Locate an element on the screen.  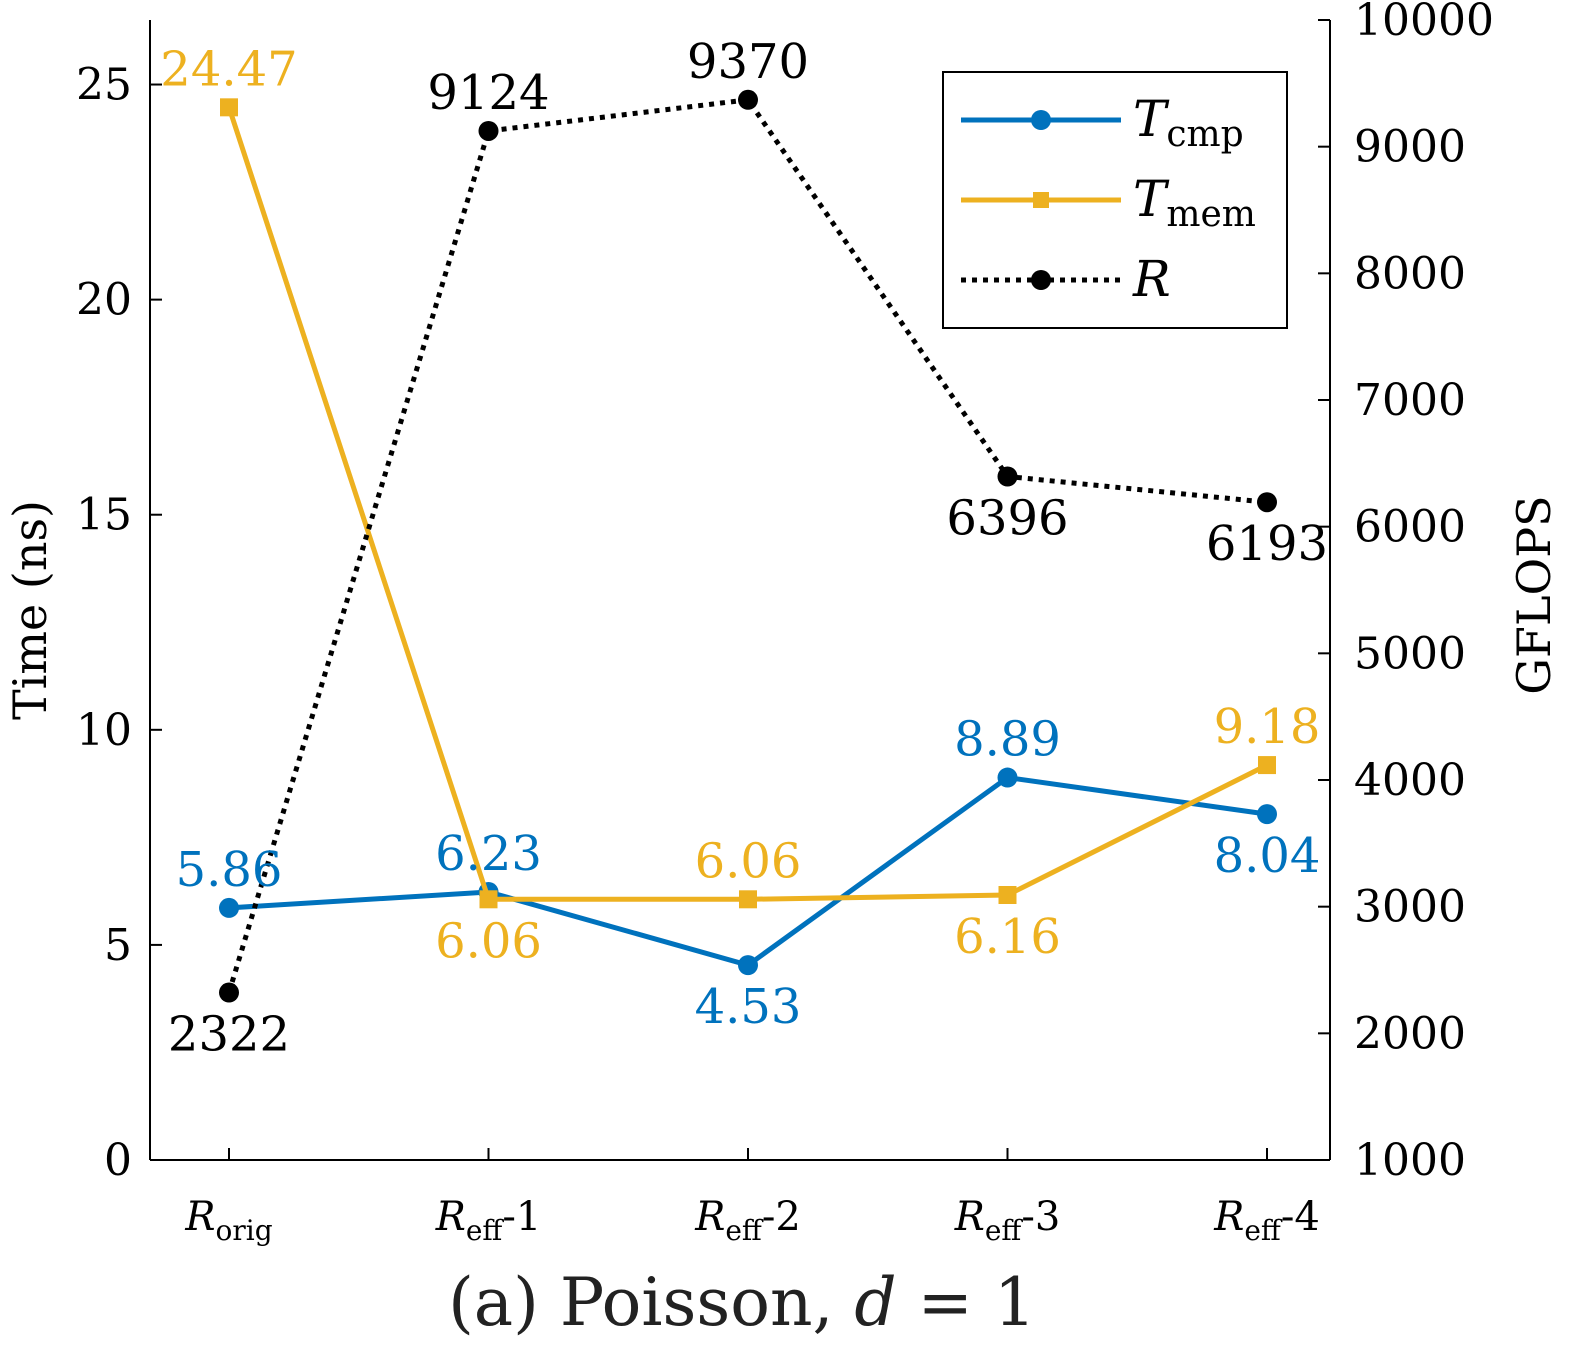
data-label: 9.18 is located at coordinates (1267, 727).